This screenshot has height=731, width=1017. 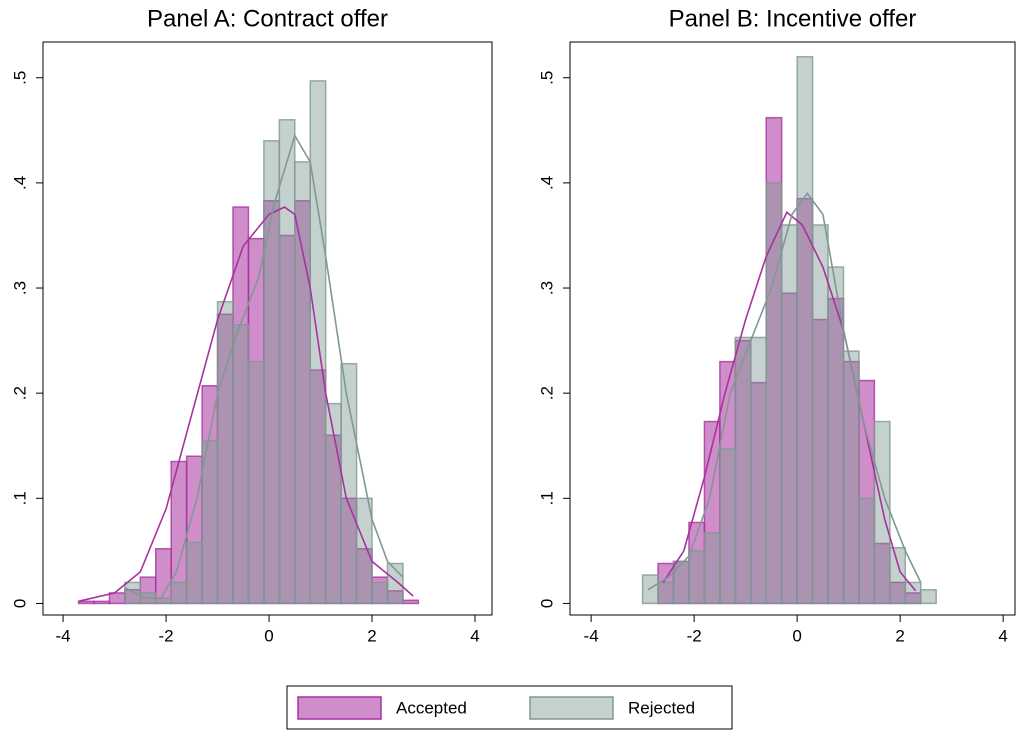 What do you see at coordinates (661, 707) in the screenshot?
I see `legend-label: Rejected` at bounding box center [661, 707].